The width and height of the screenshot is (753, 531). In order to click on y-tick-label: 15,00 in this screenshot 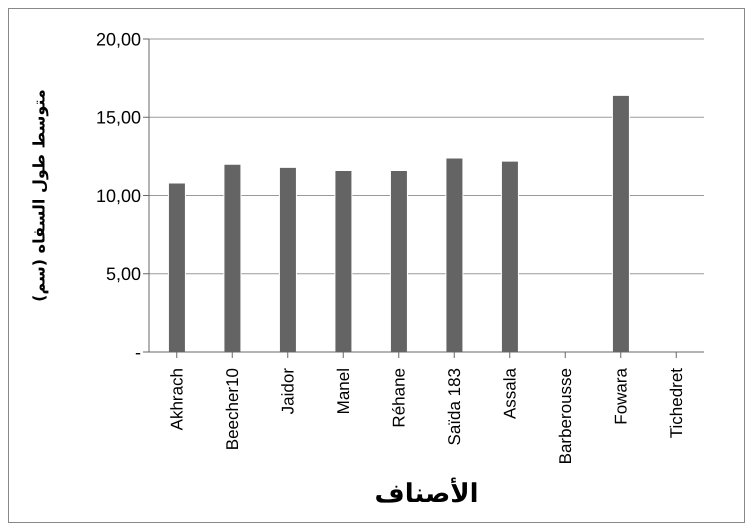, I will do `click(118, 118)`.